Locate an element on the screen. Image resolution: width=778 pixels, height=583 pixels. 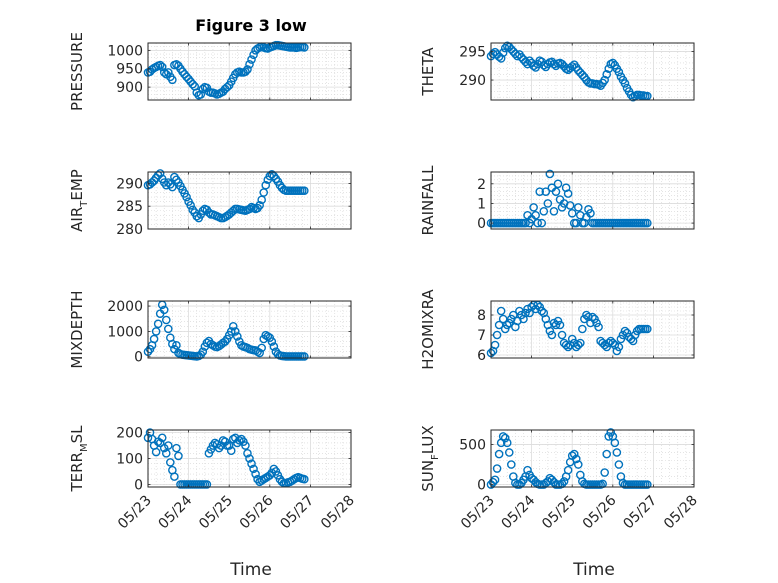
y-tick-label: 2 is located at coordinates (481, 185).